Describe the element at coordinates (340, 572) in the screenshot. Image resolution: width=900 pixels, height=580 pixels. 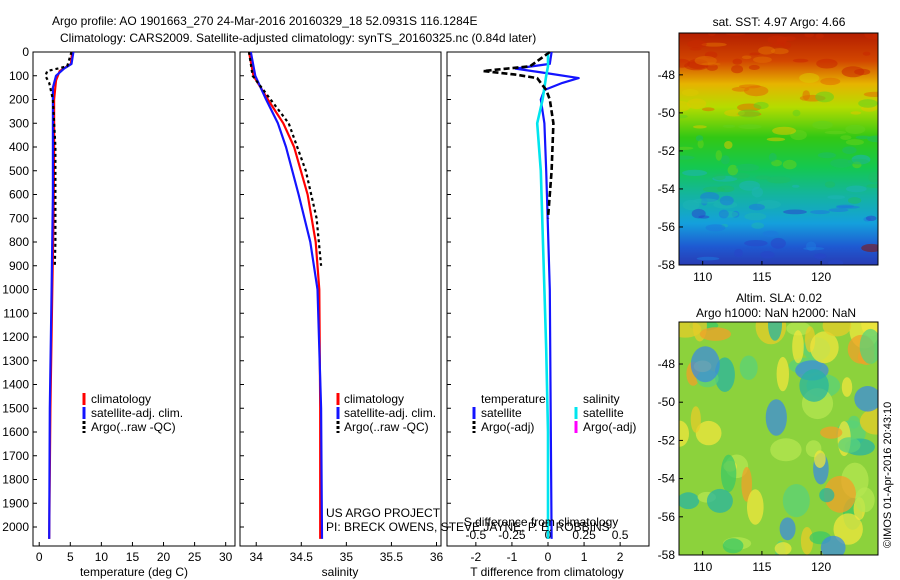
I see `salinity-xlabel: salinity` at that location.